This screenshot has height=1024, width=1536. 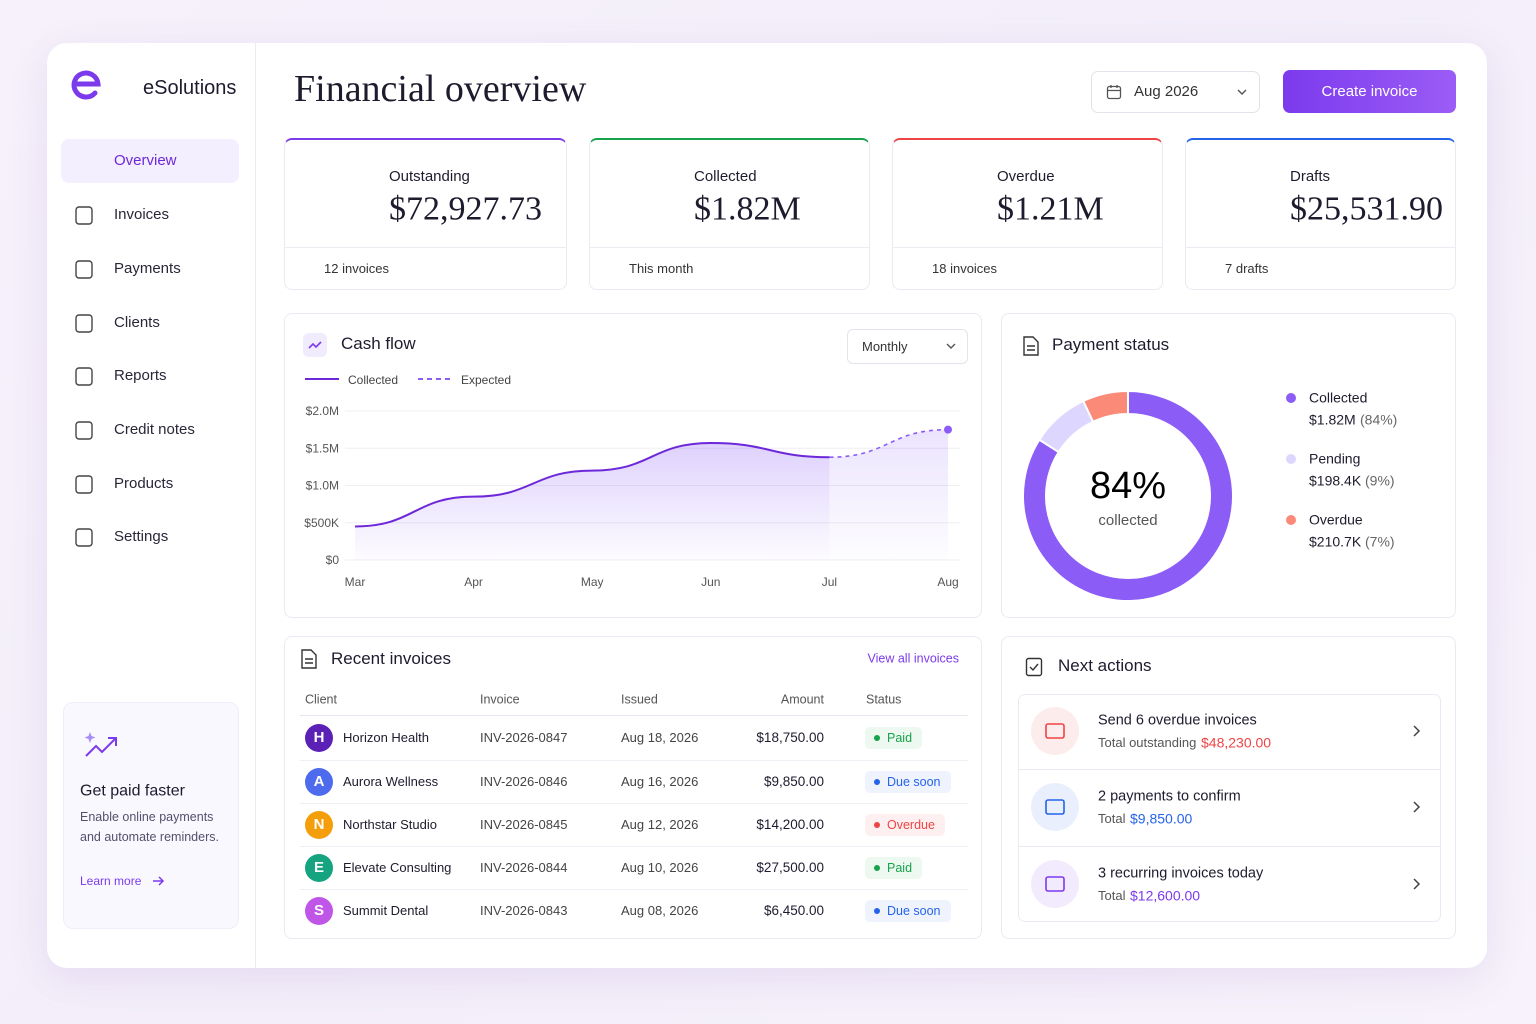 I want to click on nav-active-bg, so click(x=150, y=161).